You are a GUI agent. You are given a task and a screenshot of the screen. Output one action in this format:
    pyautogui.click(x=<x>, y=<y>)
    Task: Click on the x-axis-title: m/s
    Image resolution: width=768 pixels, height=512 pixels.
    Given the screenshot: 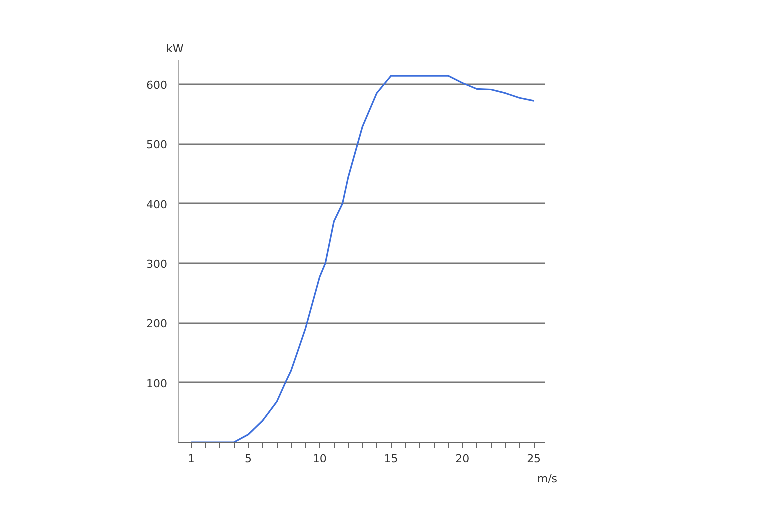 What is the action you would take?
    pyautogui.click(x=547, y=479)
    